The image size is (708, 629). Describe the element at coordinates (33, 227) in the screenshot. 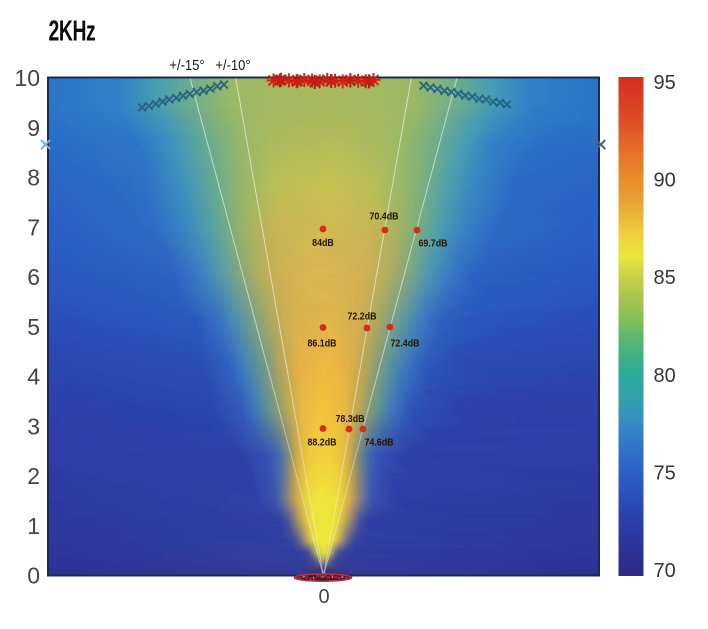

I see `svg-text: 7` at that location.